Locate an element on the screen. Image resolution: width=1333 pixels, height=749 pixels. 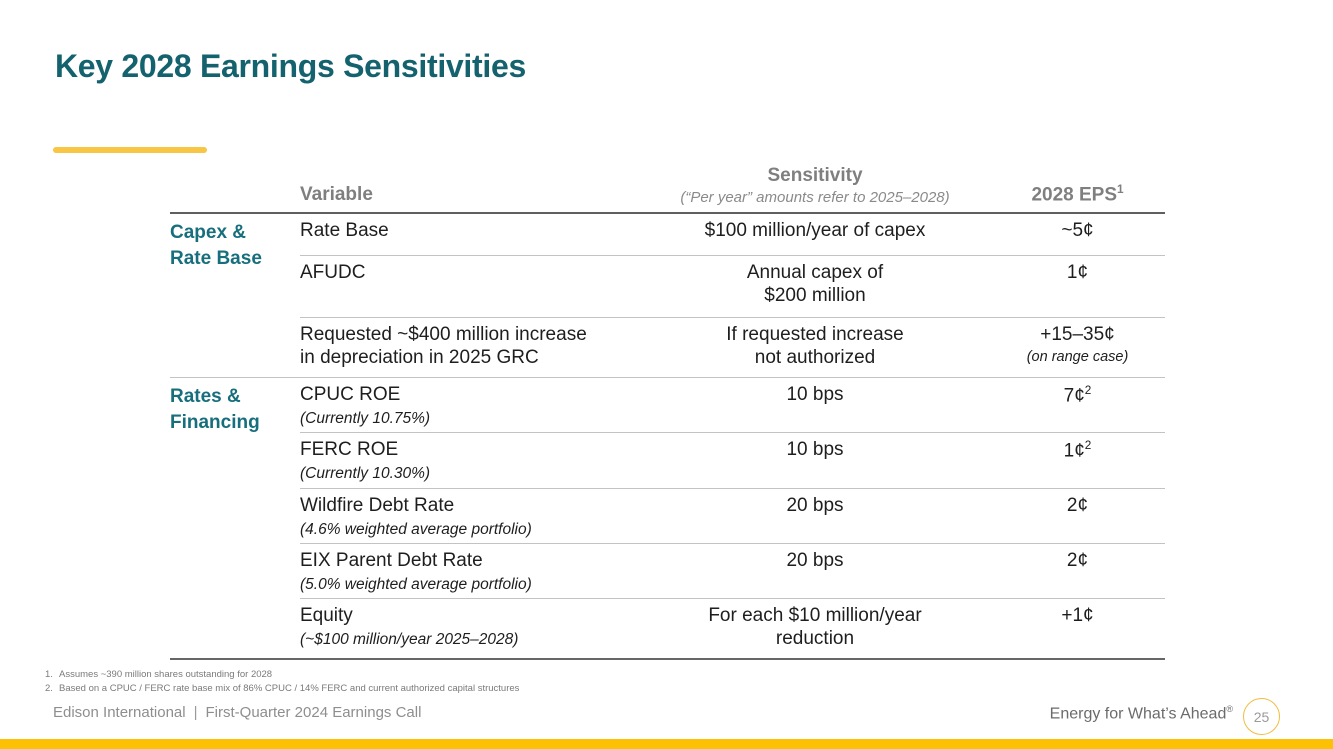
table-row-cell-sensitivity: $100 million/year of capex is located at coordinates (815, 230).